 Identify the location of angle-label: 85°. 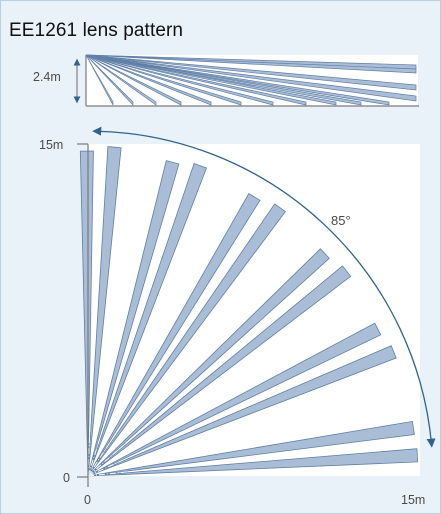
(341, 220).